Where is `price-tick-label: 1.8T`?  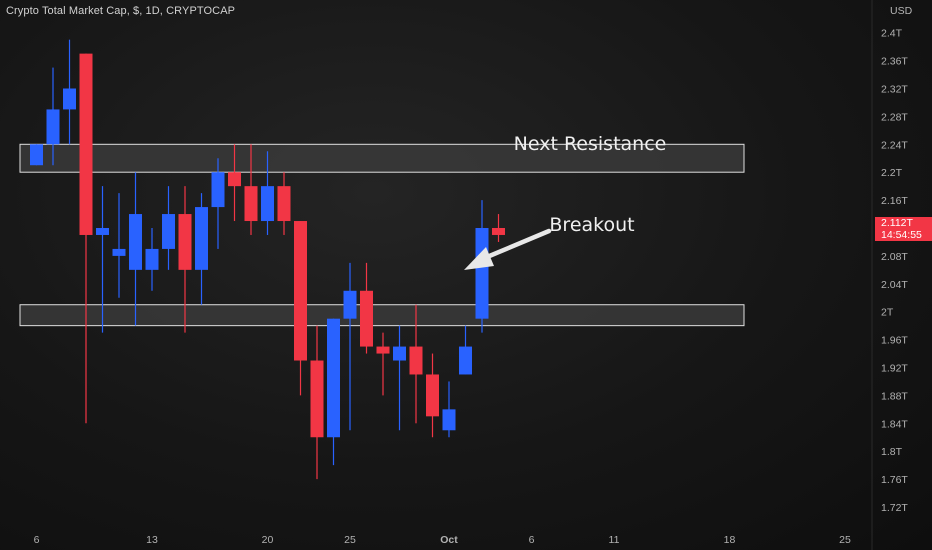 price-tick-label: 1.8T is located at coordinates (892, 452).